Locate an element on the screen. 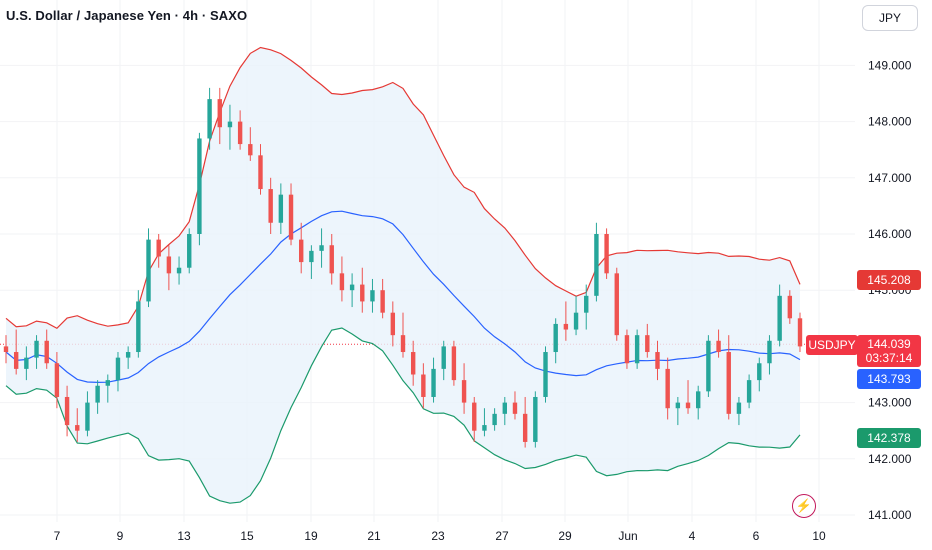  y-tick-label: 142.000 is located at coordinates (890, 459).